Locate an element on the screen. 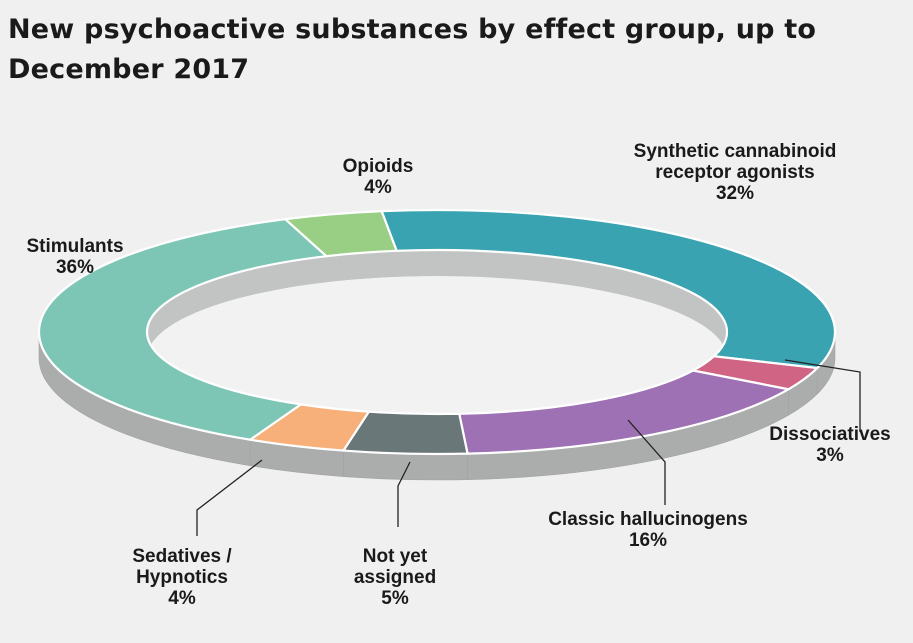  slice-name-label: receptor agonists is located at coordinates (734, 172).